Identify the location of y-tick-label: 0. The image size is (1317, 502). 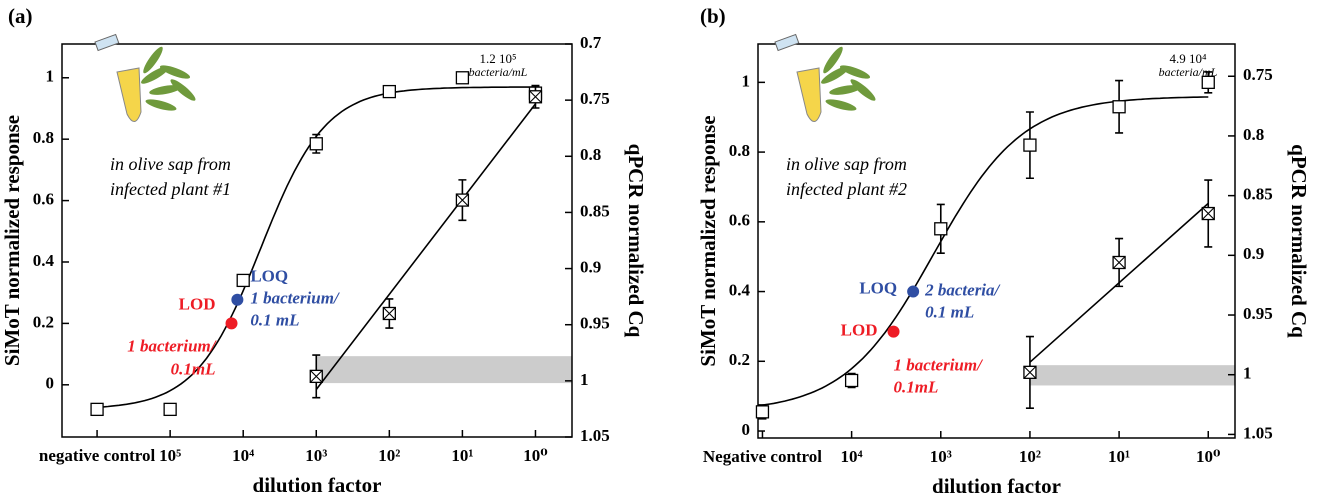
(746, 429).